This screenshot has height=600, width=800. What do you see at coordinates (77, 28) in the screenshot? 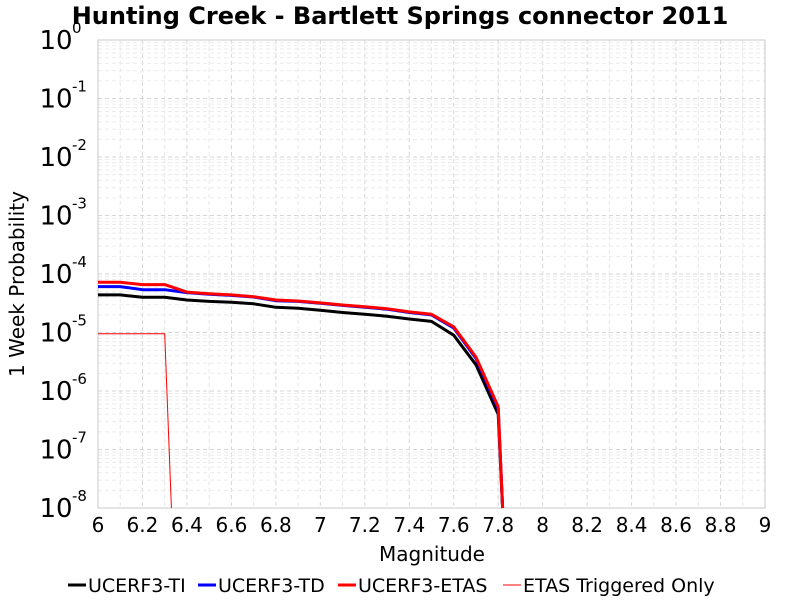
I see `y-tick-exponent: 0` at bounding box center [77, 28].